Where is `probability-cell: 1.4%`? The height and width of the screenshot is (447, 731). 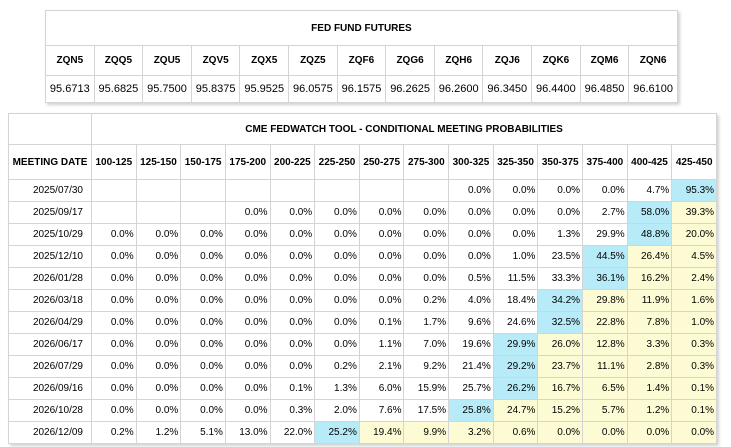
probability-cell: 1.4% is located at coordinates (649, 388).